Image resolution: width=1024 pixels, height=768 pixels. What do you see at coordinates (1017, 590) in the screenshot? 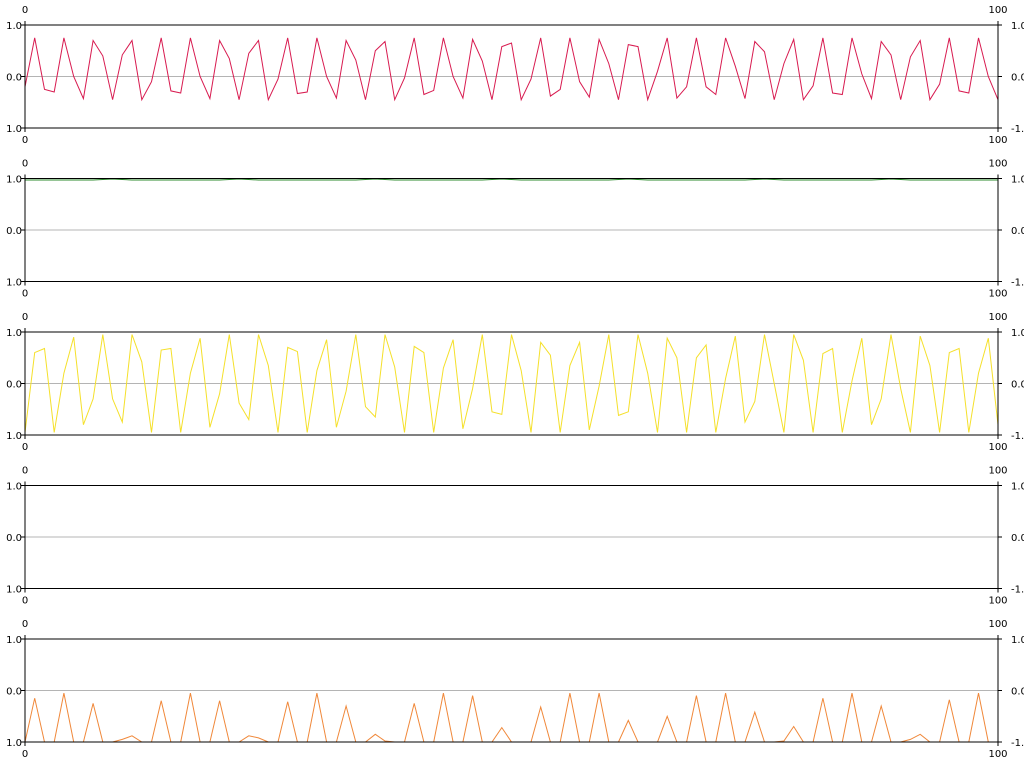
I see `panel-4-right-tick-label-2: -1.0` at bounding box center [1017, 590].